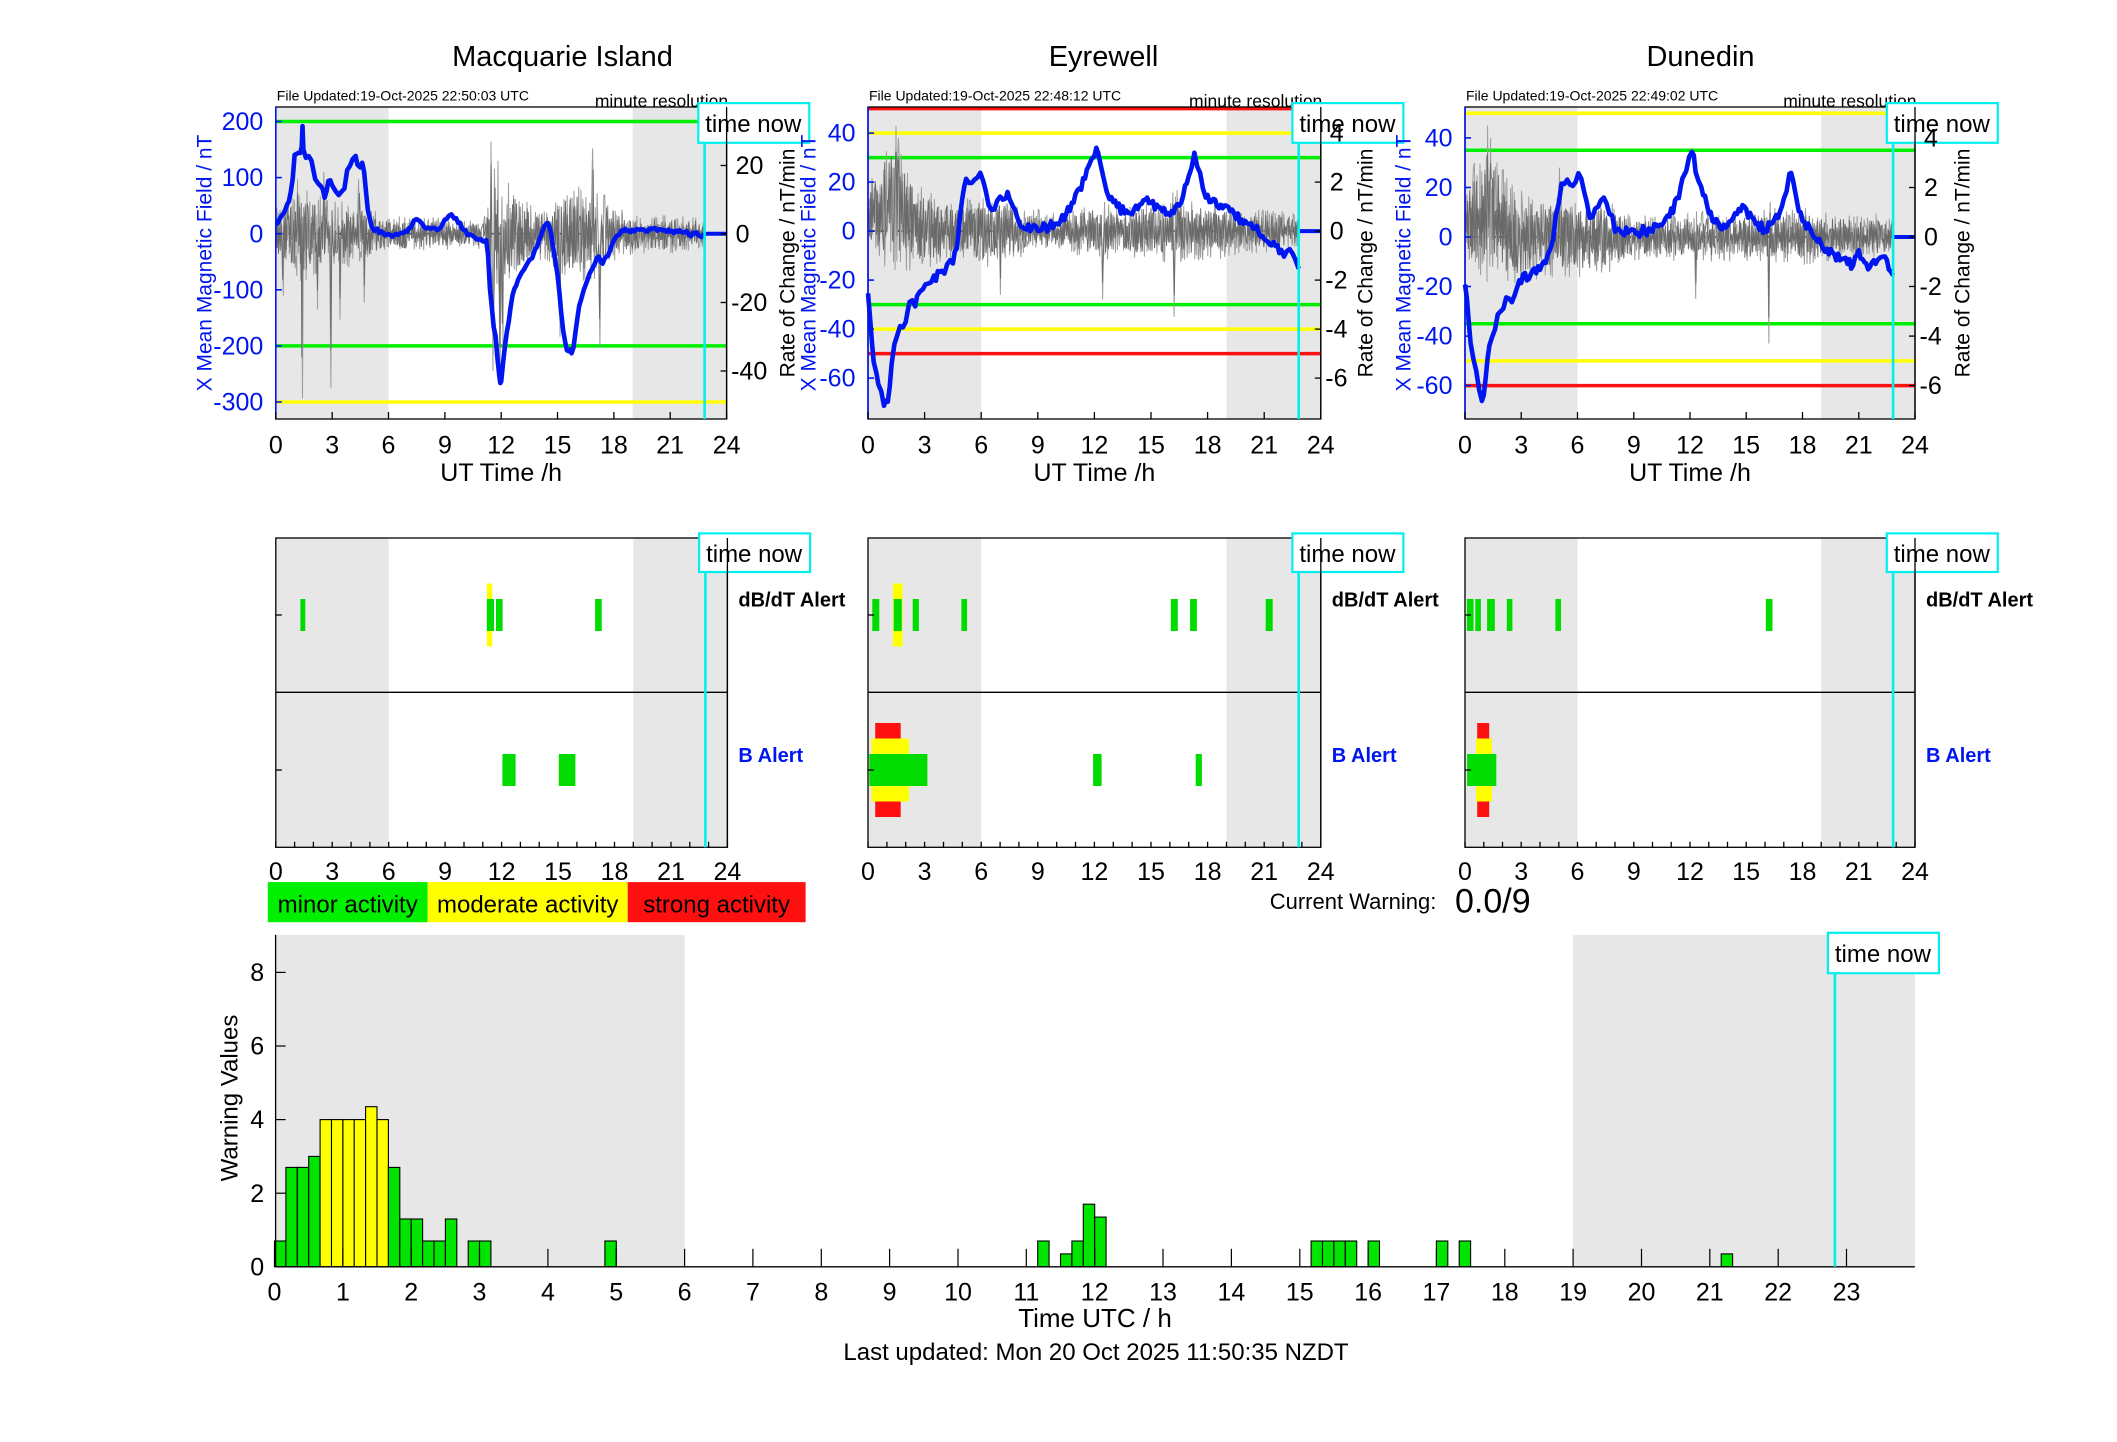  What do you see at coordinates (243, 122) in the screenshot?
I see `svg-text: 200` at bounding box center [243, 122].